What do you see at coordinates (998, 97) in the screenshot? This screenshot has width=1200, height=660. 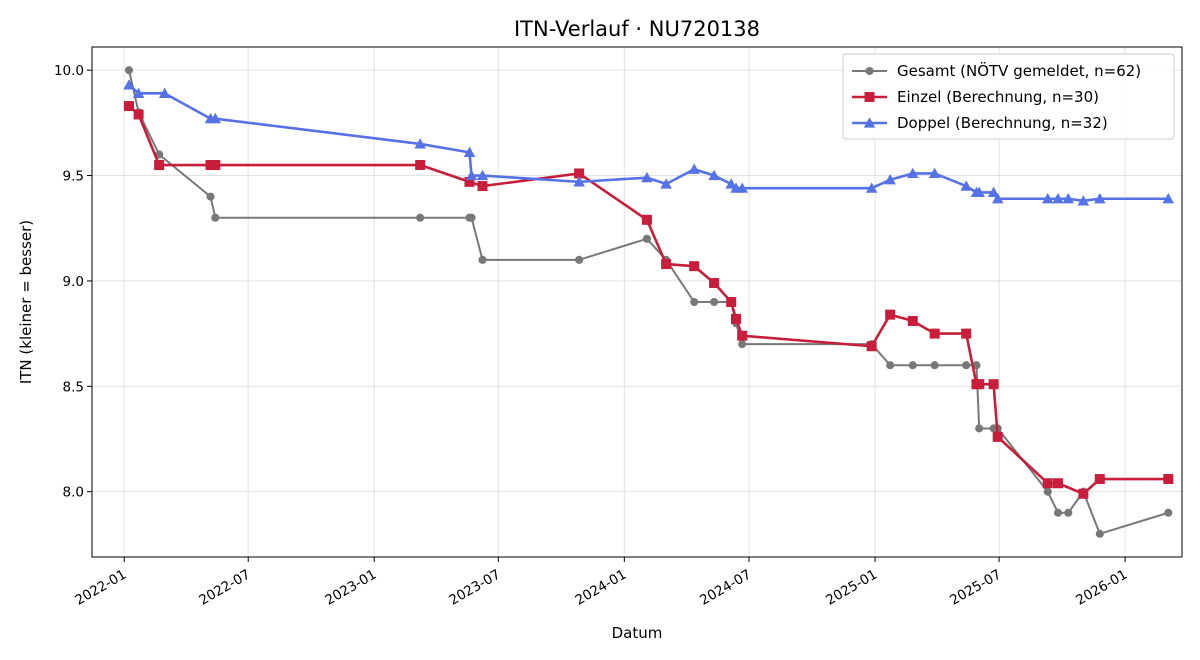 I see `legend-label-einzel: Einzel (Berechnung, n=30)` at bounding box center [998, 97].